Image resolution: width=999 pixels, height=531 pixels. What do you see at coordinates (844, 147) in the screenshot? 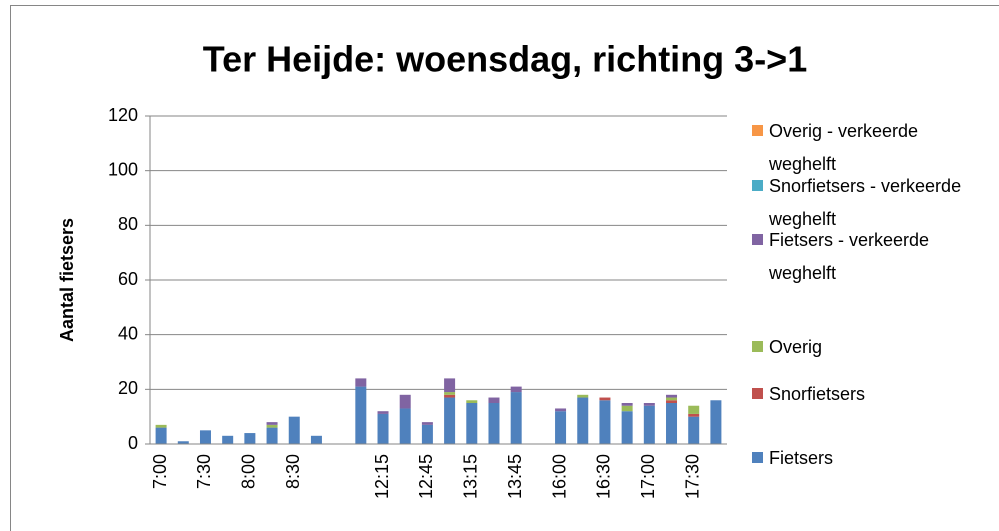
I see `legend-label: Overig - verkeerde weghelft` at bounding box center [844, 147].